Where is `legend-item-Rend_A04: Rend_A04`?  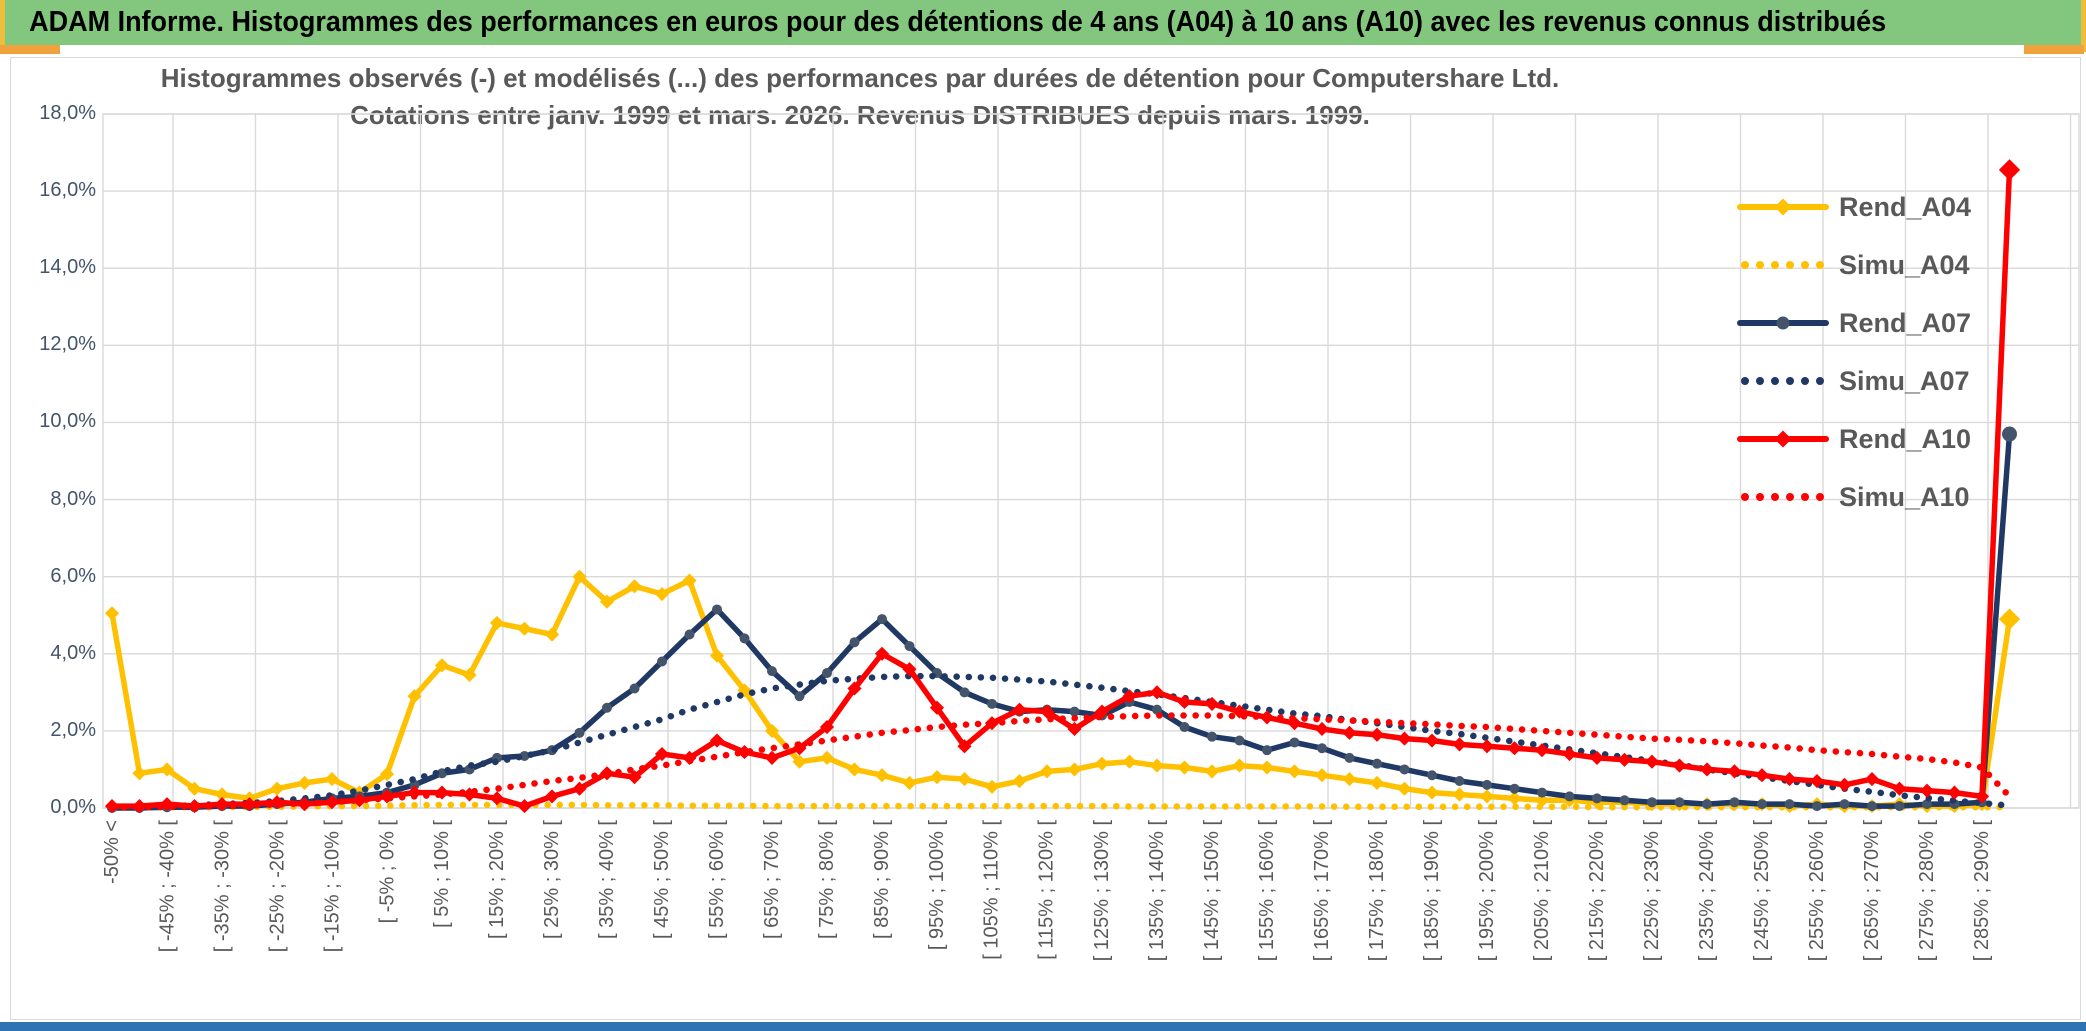
legend-item-Rend_A04: Rend_A04 is located at coordinates (1854, 207).